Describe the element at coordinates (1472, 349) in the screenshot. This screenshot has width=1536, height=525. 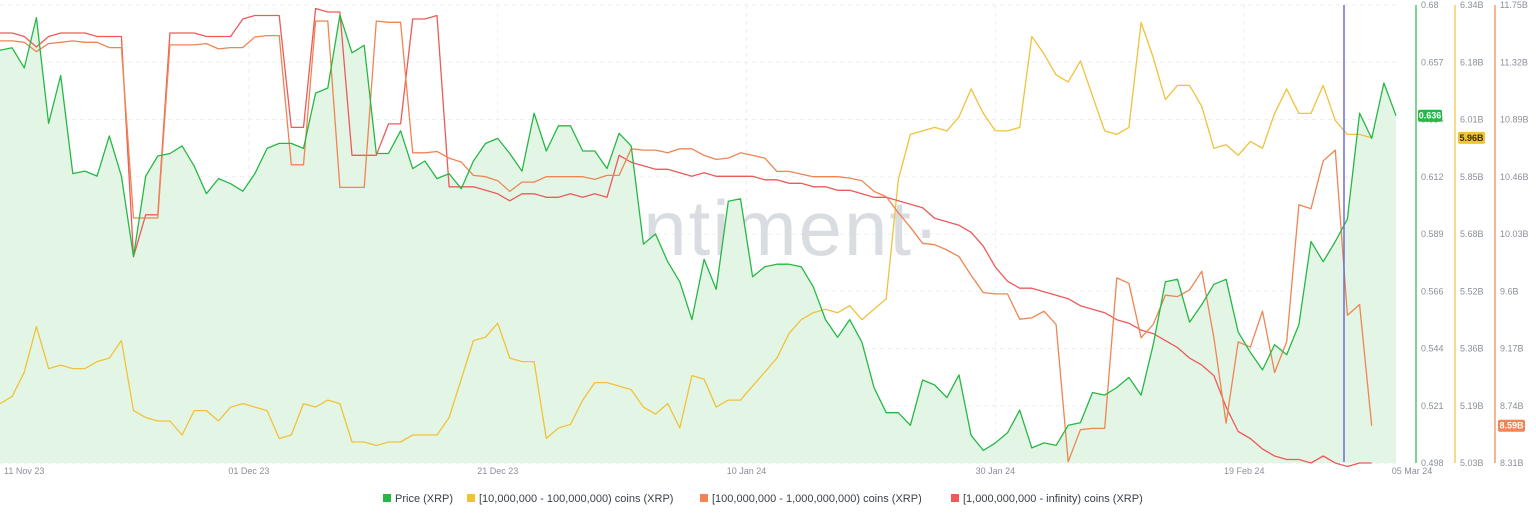
I see `y-tick-label: 5.36B` at that location.